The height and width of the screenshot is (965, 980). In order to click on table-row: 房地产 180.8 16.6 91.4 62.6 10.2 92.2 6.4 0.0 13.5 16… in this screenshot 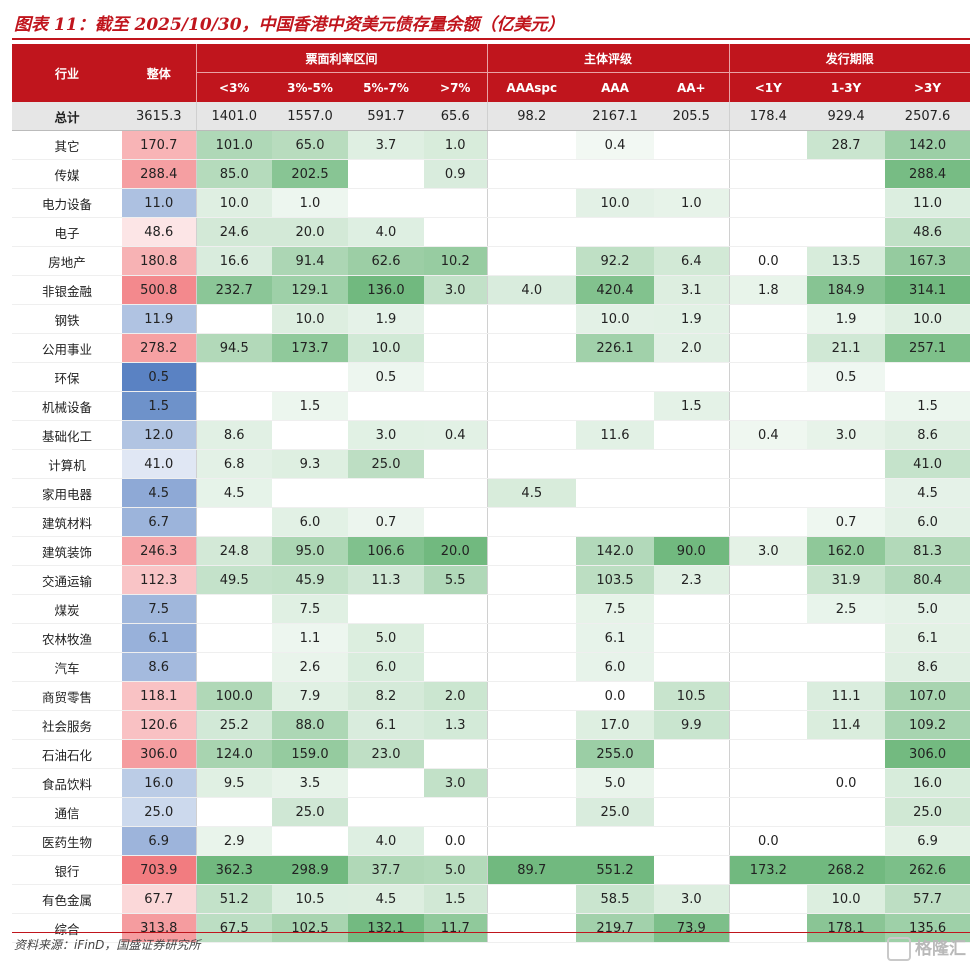, I will do `click(491, 261)`.